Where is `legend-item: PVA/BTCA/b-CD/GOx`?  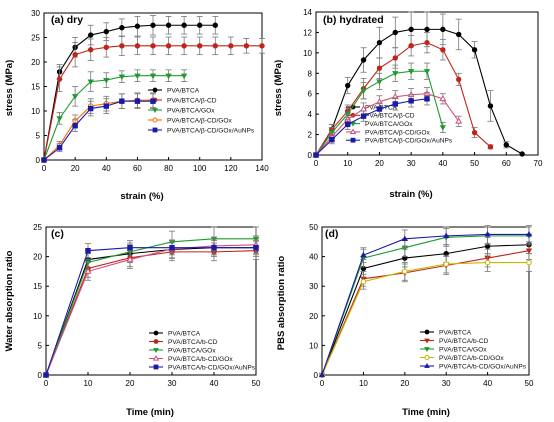
legend-item: PVA/BTCA/b-CD/GOx is located at coordinates (191, 359).